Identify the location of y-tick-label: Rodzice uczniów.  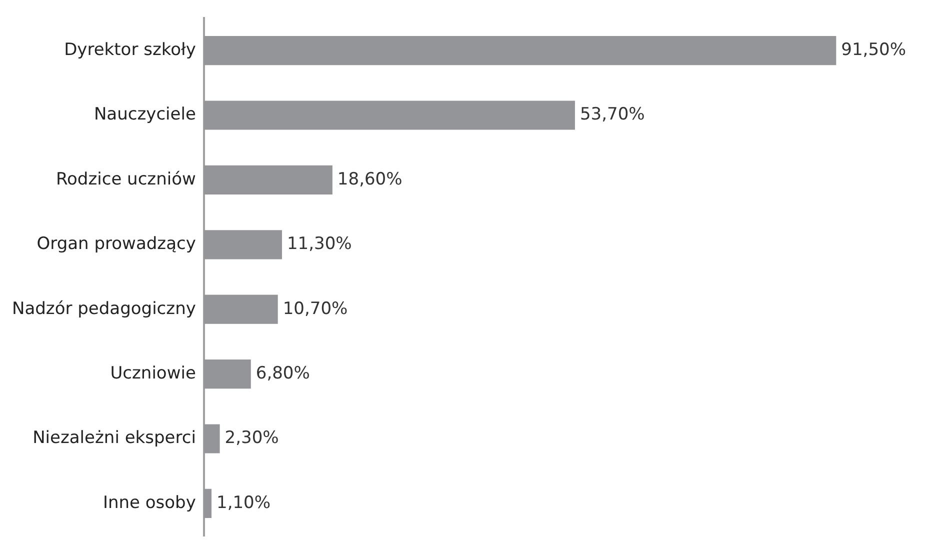
(126, 179).